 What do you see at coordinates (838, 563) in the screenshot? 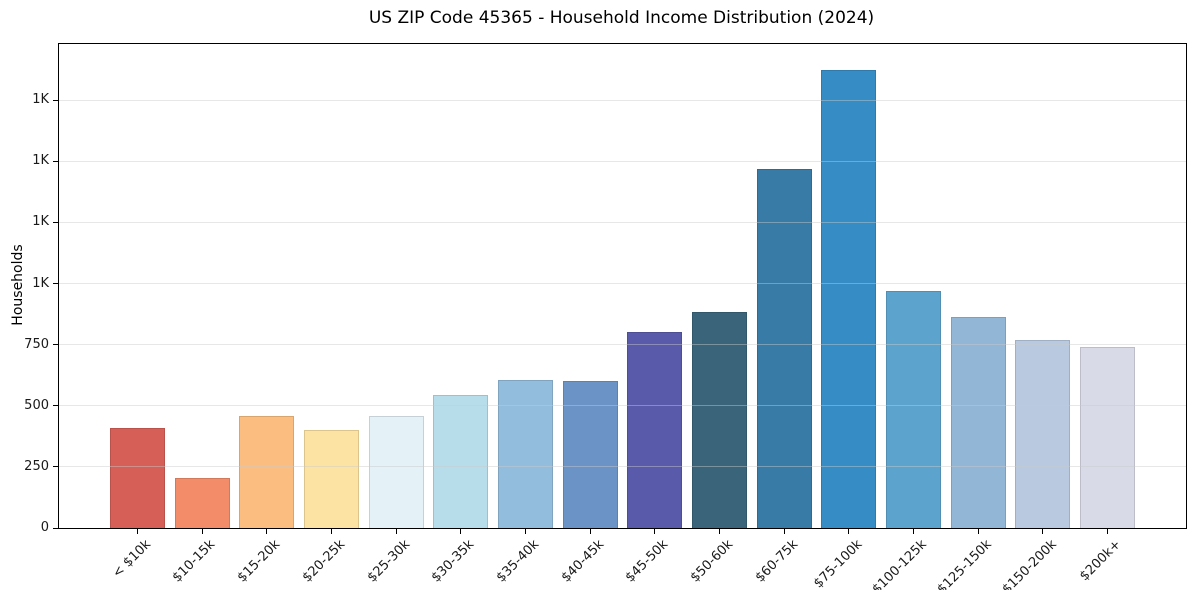
I see `x-tick-label: $75-100k` at bounding box center [838, 563].